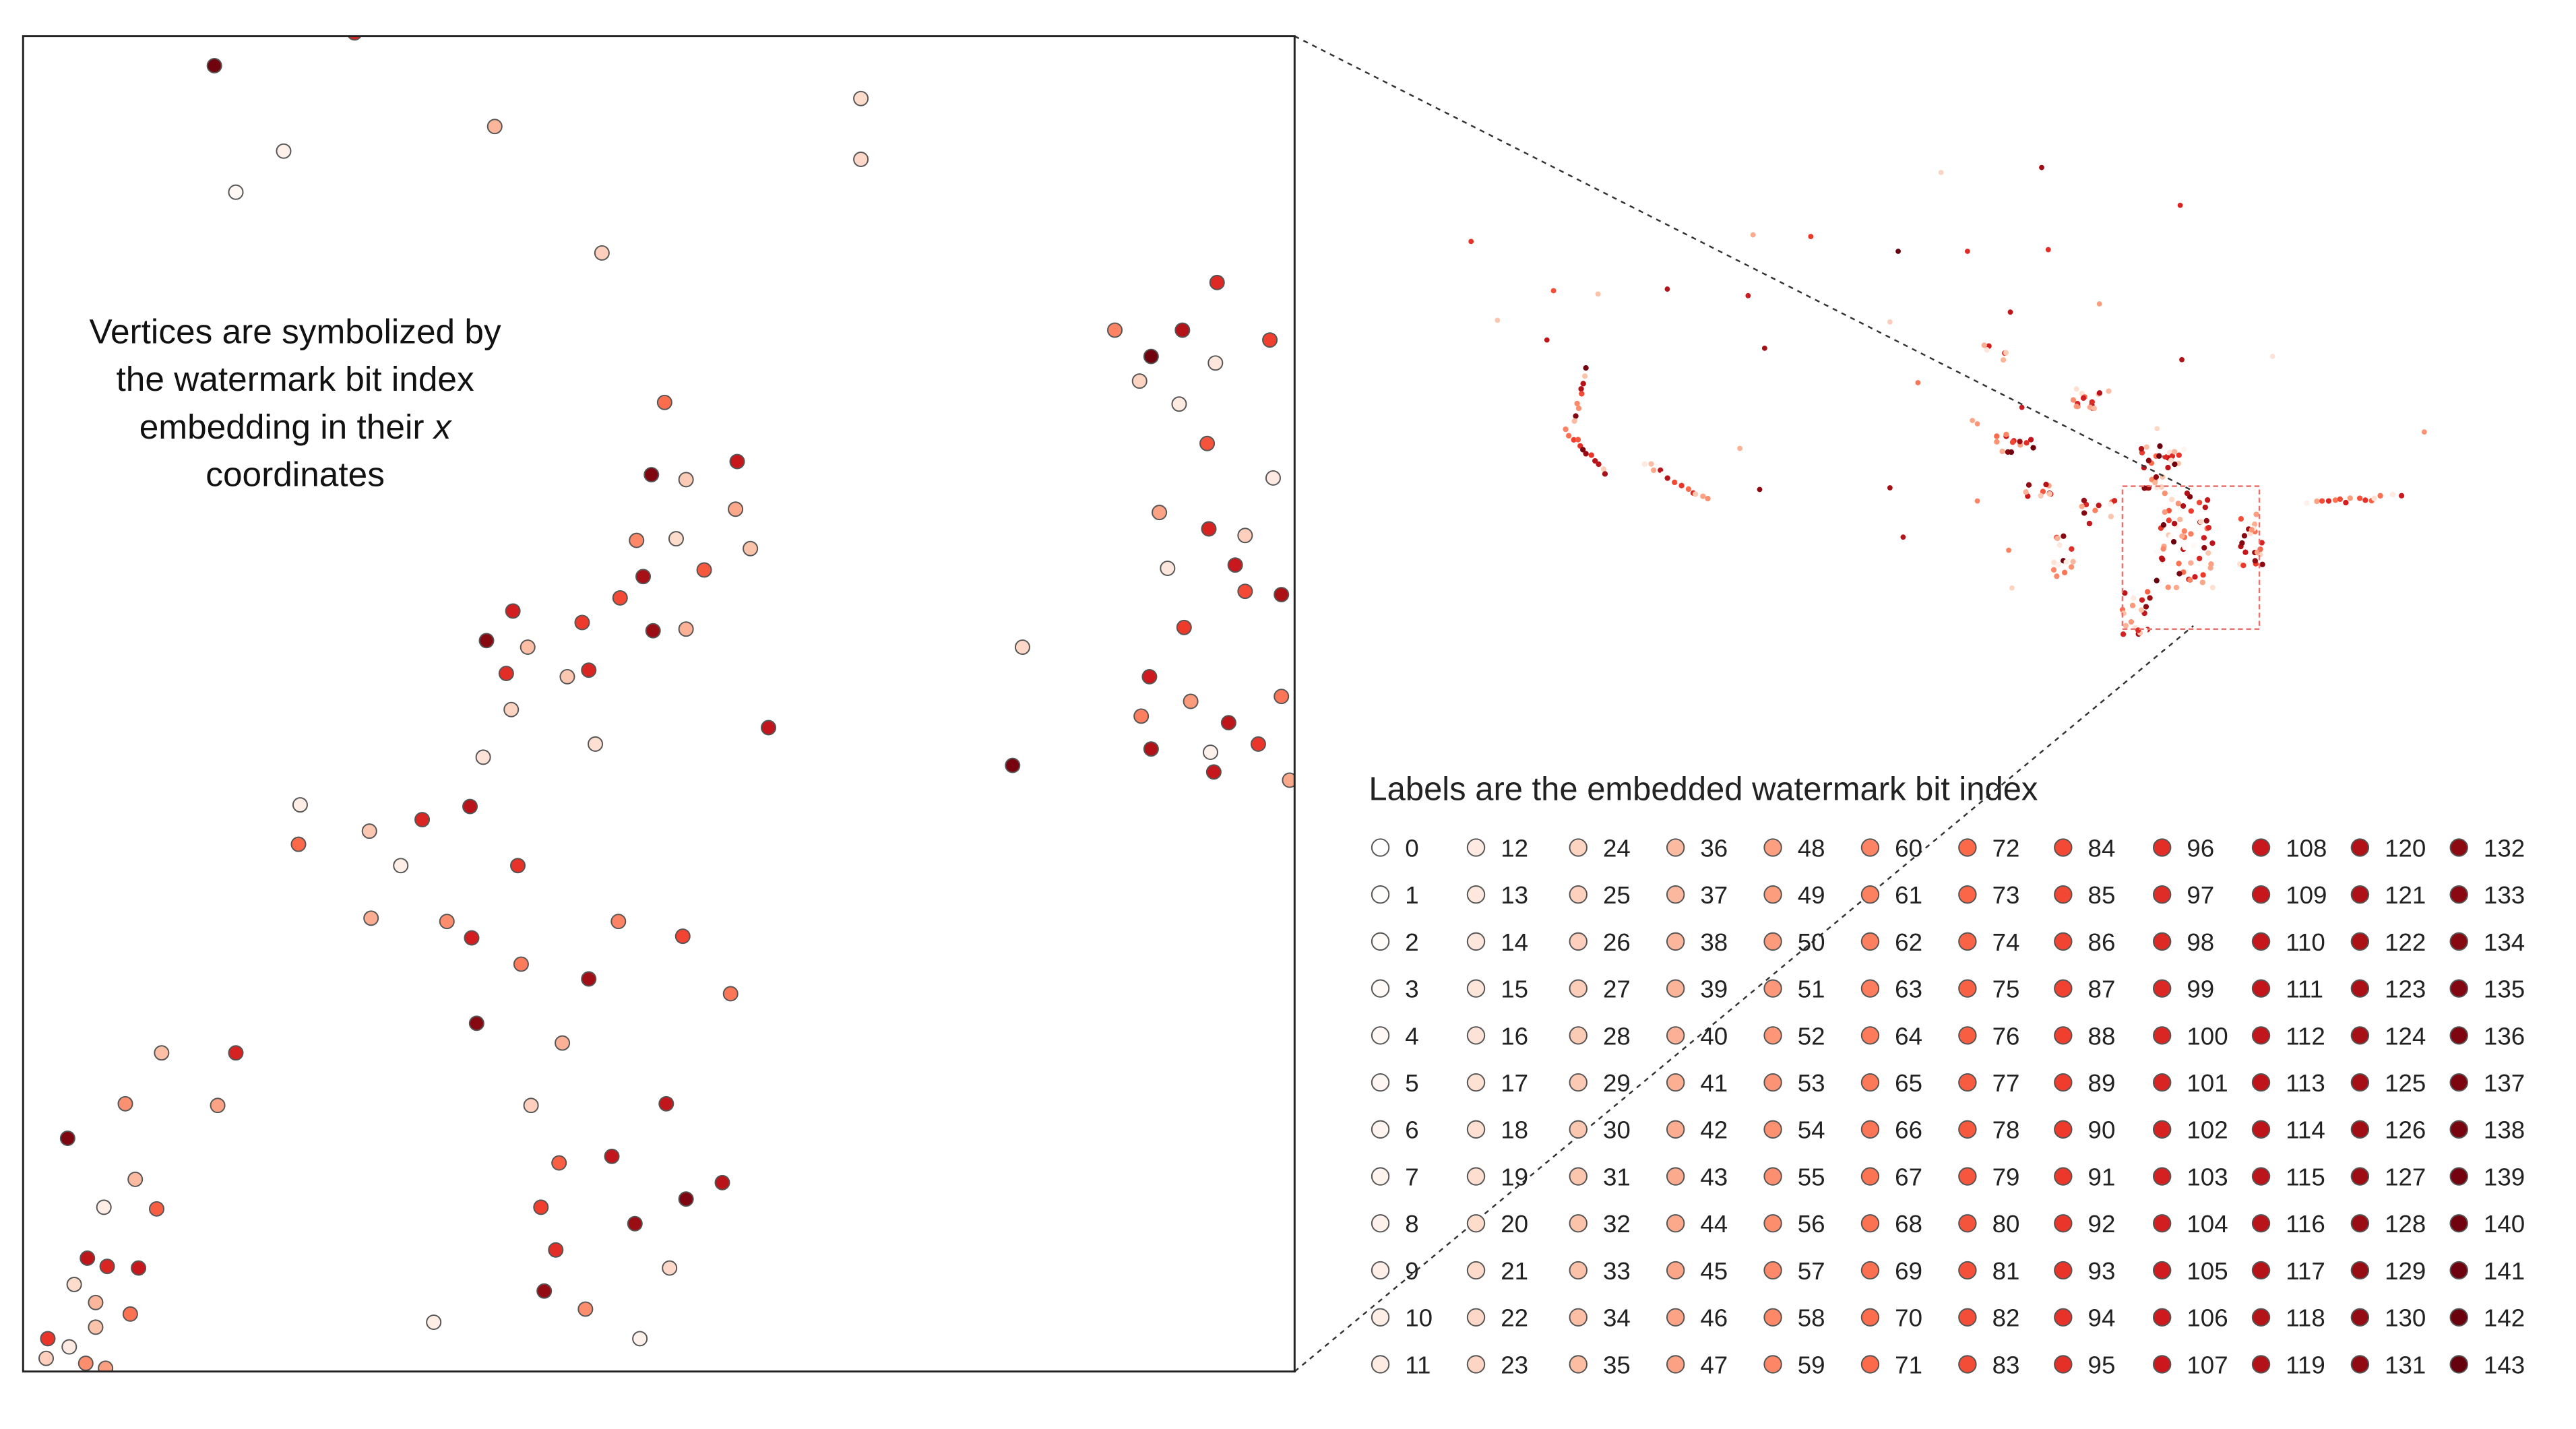  What do you see at coordinates (1908, 895) in the screenshot?
I see `legend-label: 61` at bounding box center [1908, 895].